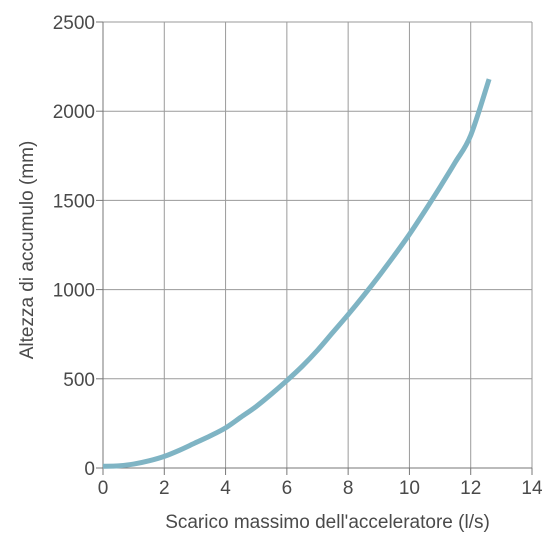  I want to click on x-tick-label: 6, so click(287, 488).